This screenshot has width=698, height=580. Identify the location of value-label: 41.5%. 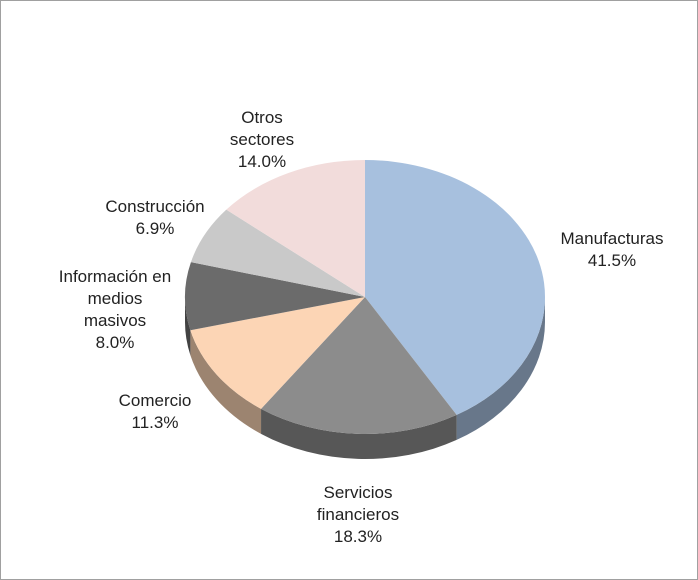
(612, 260).